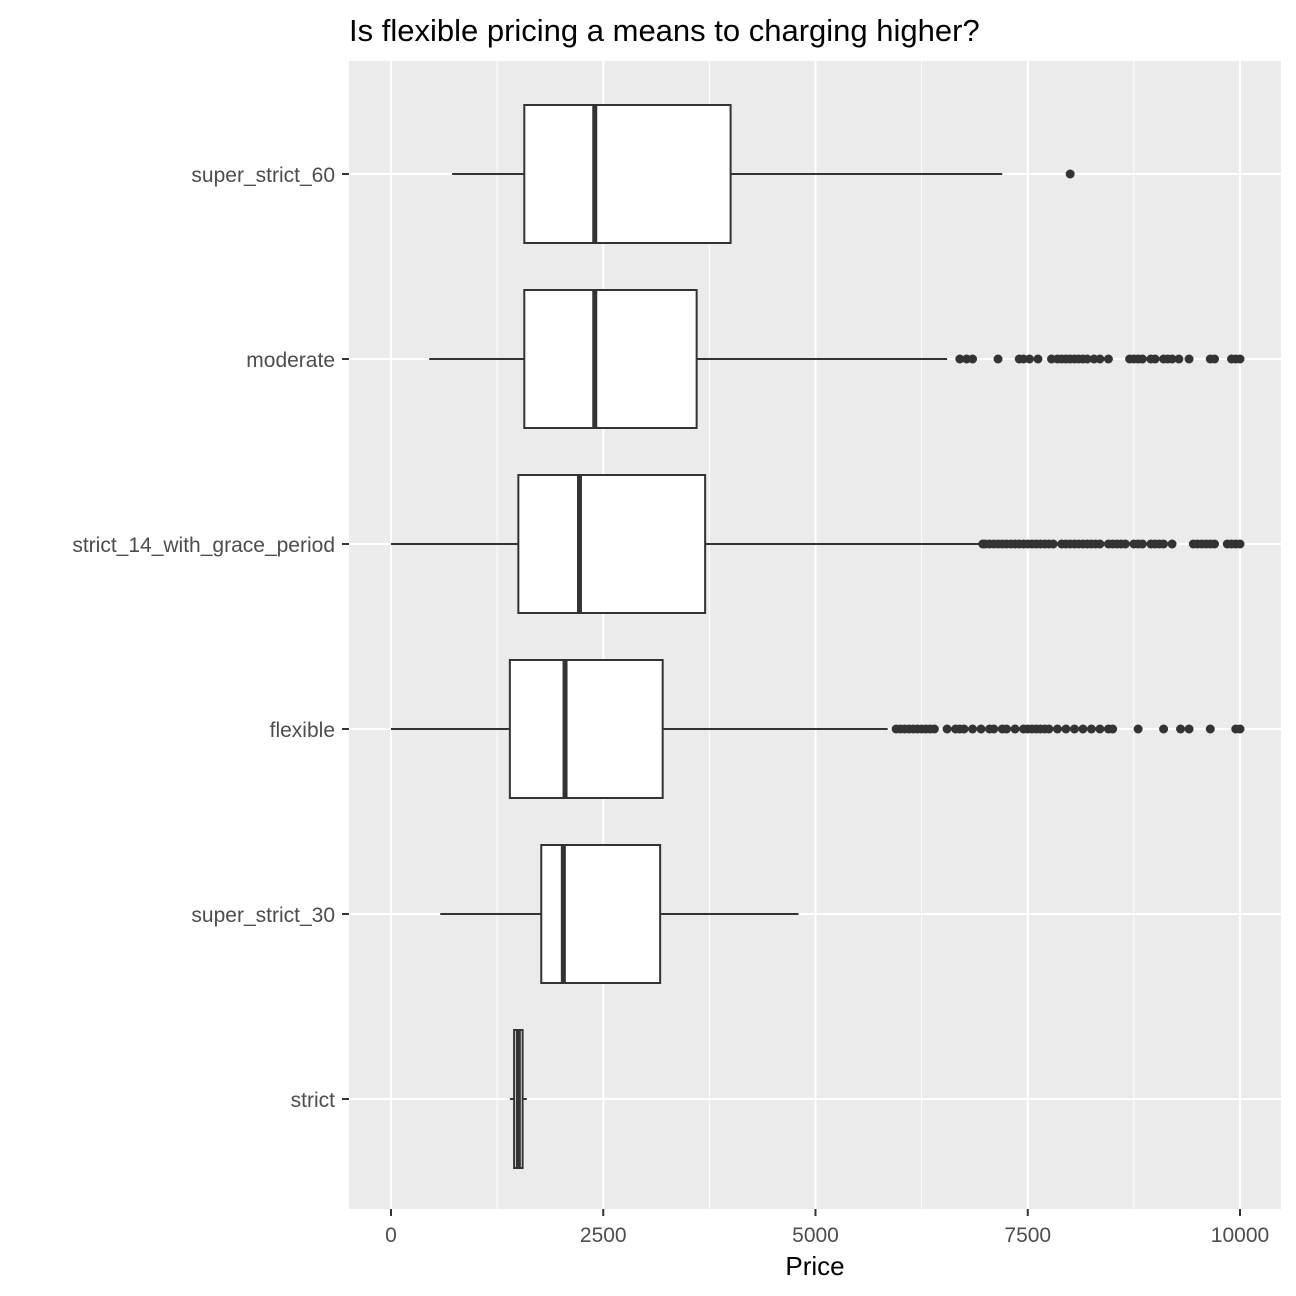 Image resolution: width=1296 pixels, height=1296 pixels. Describe the element at coordinates (290, 360) in the screenshot. I see `y-tick-label: moderate` at that location.